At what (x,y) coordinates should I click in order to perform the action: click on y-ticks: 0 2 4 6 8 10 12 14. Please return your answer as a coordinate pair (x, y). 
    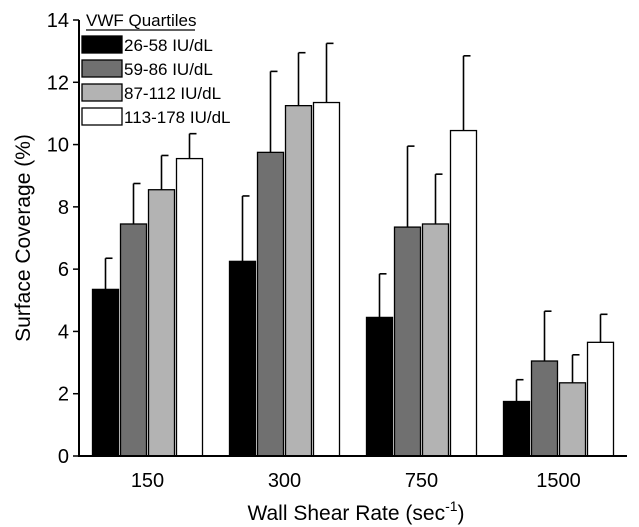
    Looking at the image, I should click on (63, 239).